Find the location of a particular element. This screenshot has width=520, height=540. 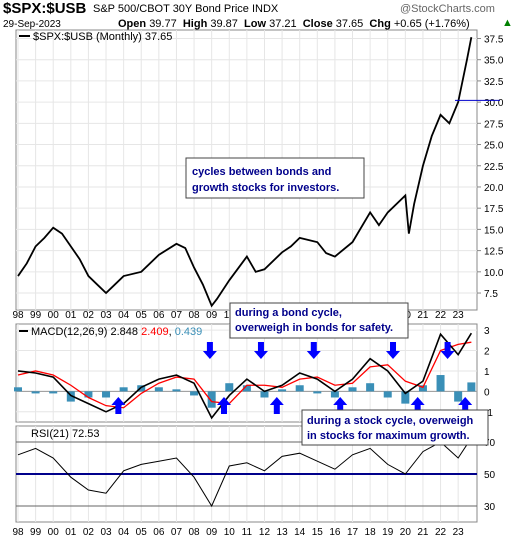

annotation-bond-line2: overweigh in bonds for safety. is located at coordinates (314, 328).